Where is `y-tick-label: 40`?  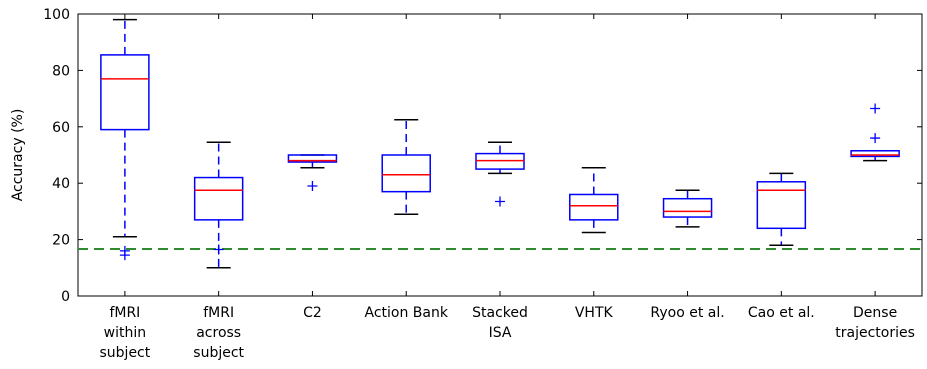 y-tick-label: 40 is located at coordinates (61, 184).